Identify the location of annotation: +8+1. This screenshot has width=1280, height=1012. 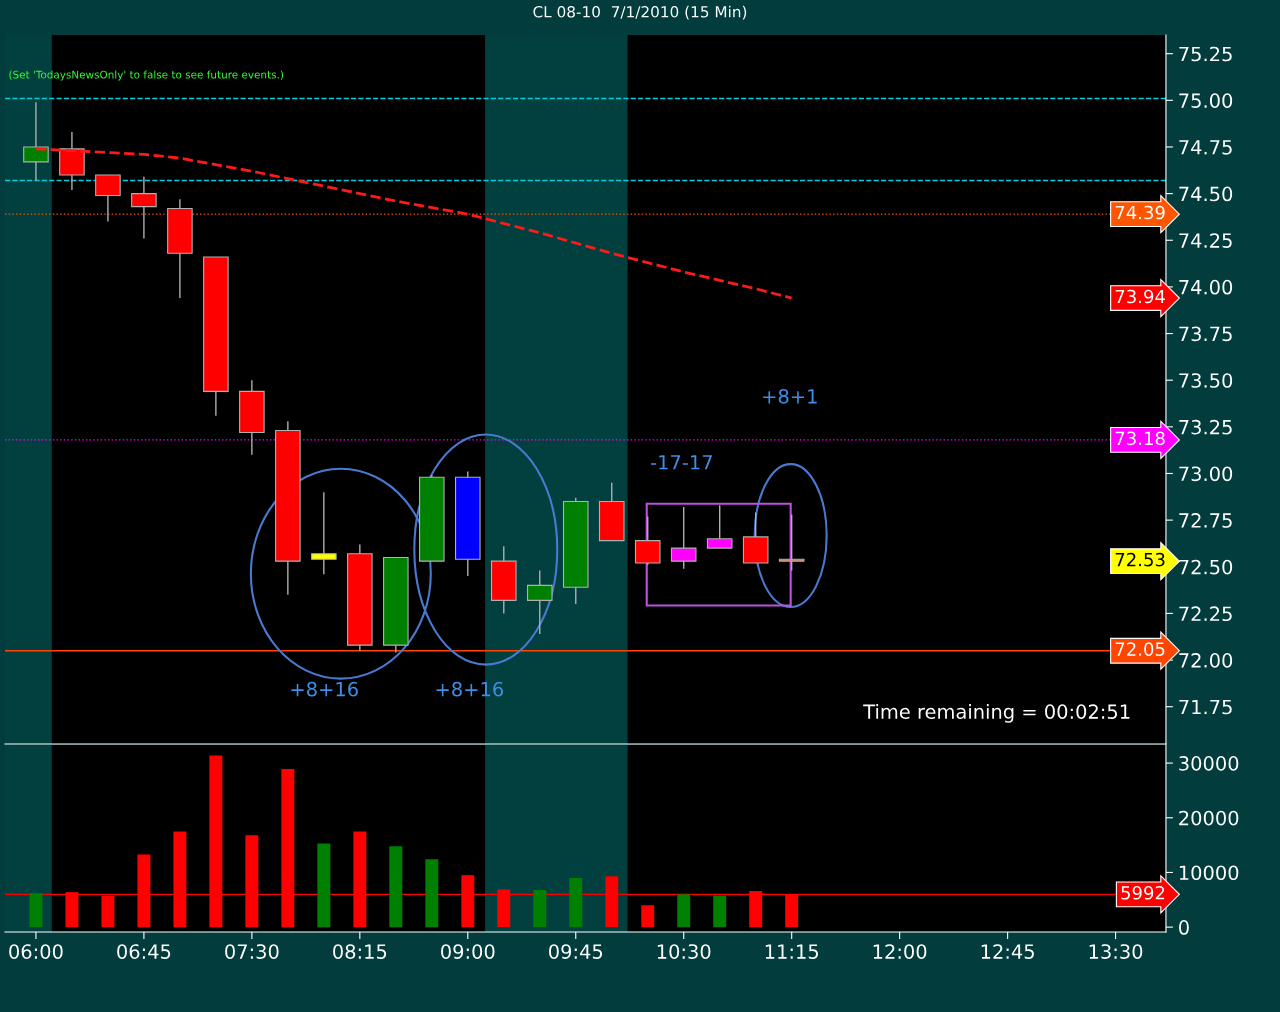
(790, 396).